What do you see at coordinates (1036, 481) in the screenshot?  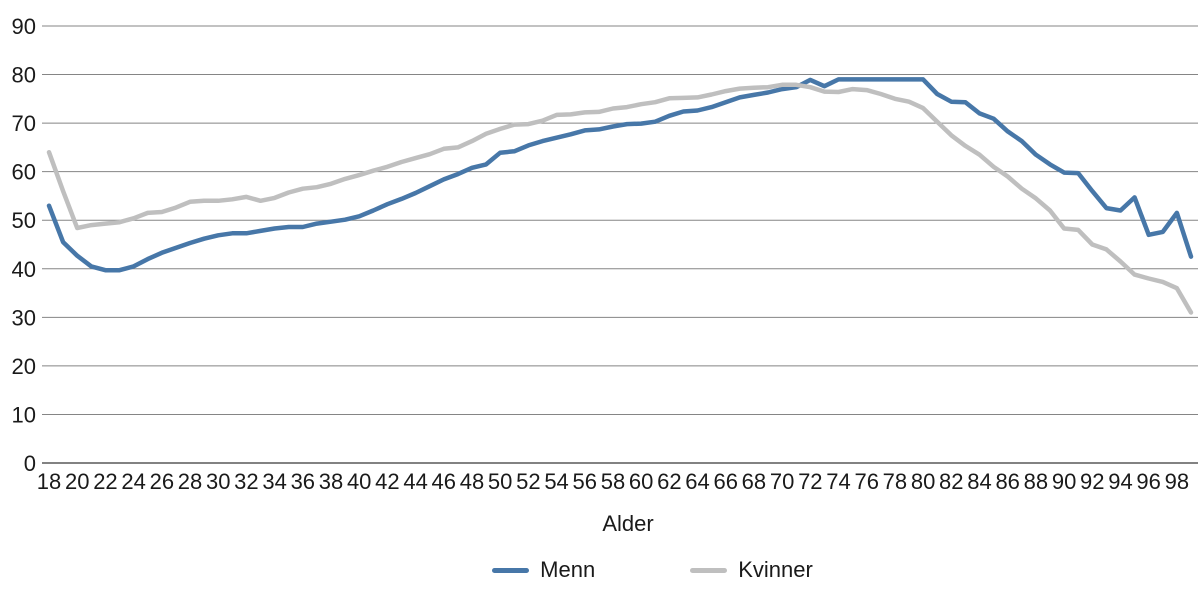 I see `x-tick-label: 88` at bounding box center [1036, 481].